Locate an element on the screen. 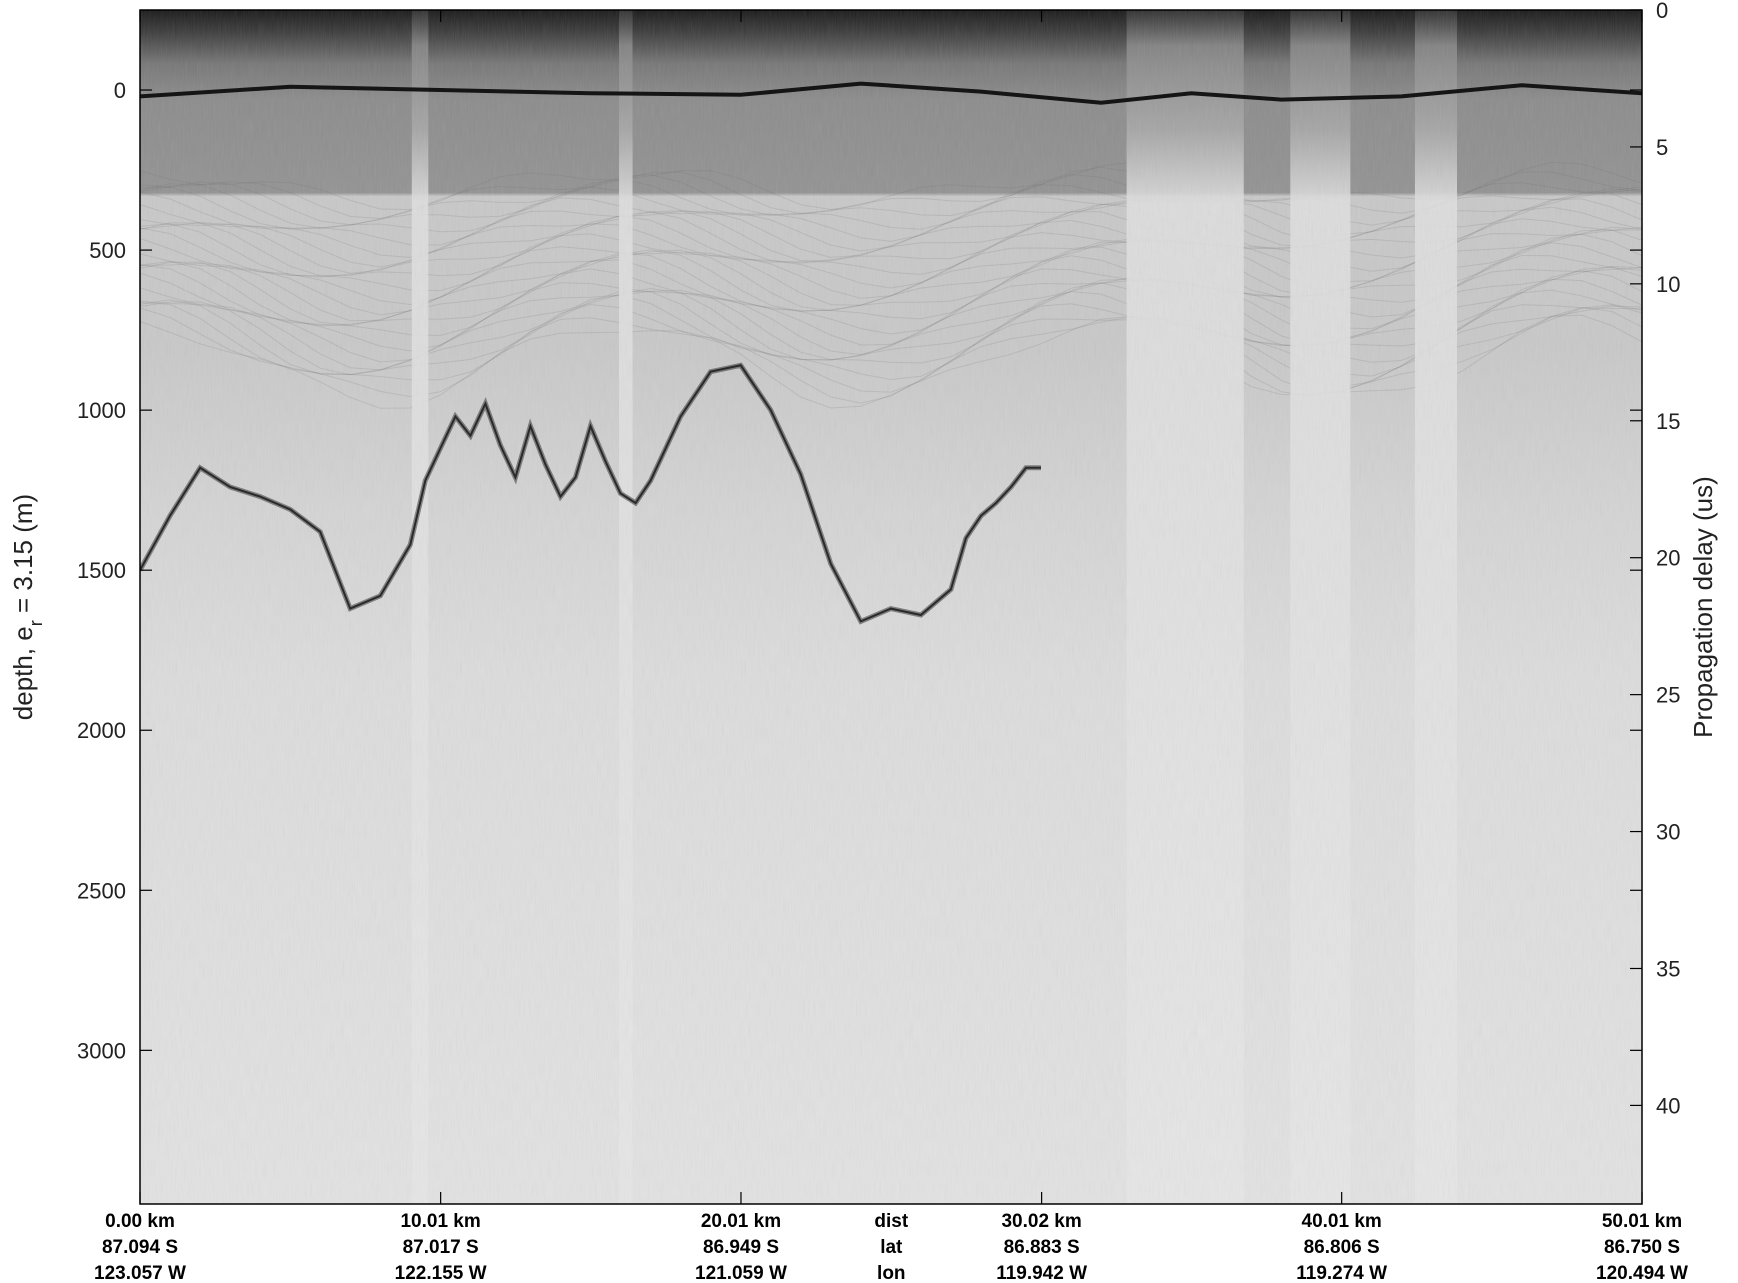 The height and width of the screenshot is (1283, 1738). x-tick-label-lon: 119.274 W is located at coordinates (1341, 1273).